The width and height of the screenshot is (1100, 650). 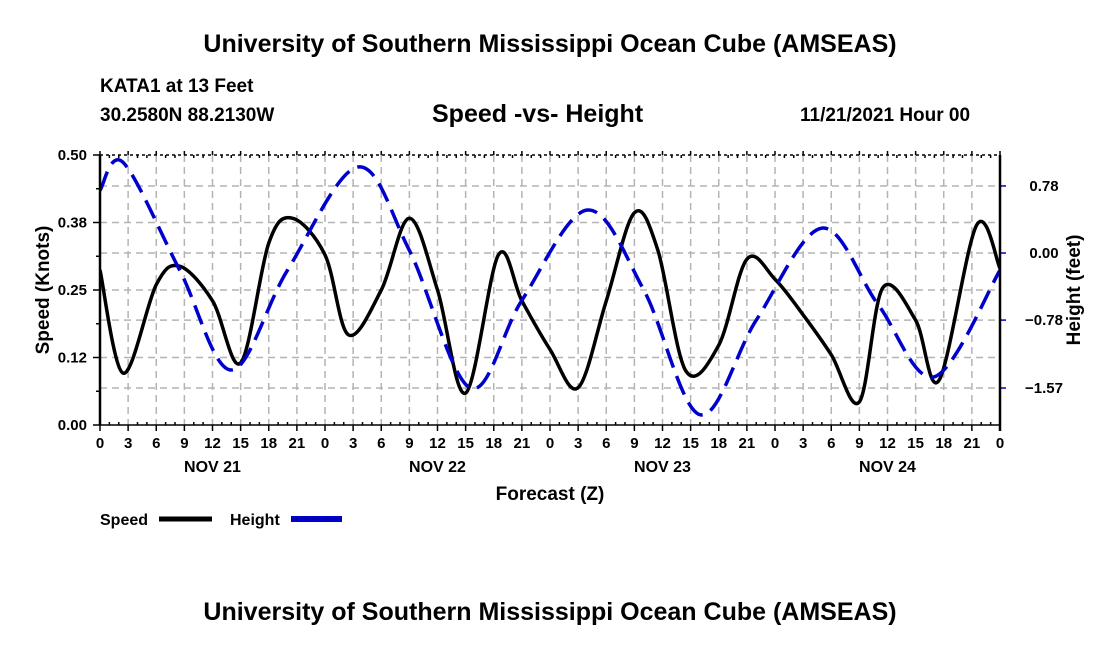 I want to click on y2-tick-label: 0.78, so click(x=1043, y=186).